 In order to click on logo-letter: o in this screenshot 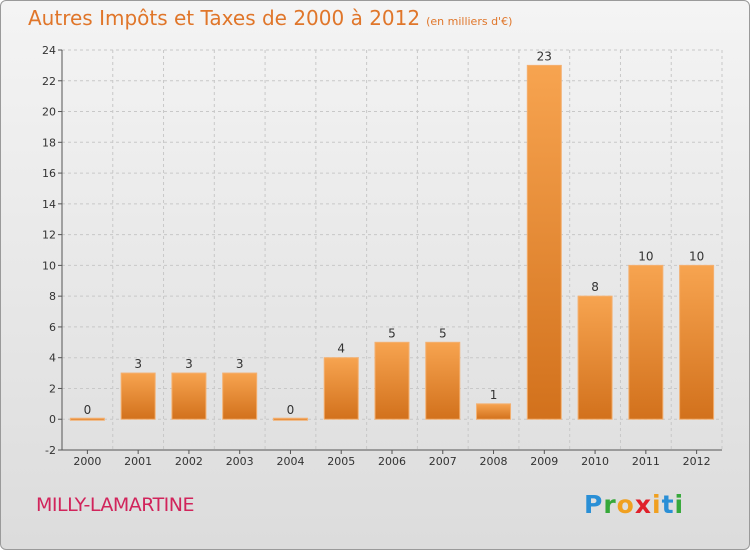, I will do `click(625, 504)`.